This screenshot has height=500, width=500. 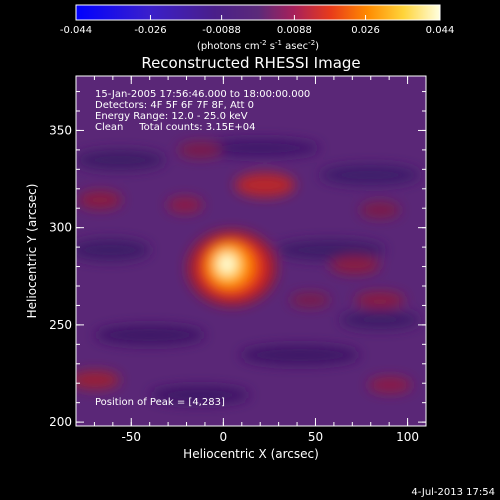 I want to click on y-tick-label: 350, so click(x=60, y=130).